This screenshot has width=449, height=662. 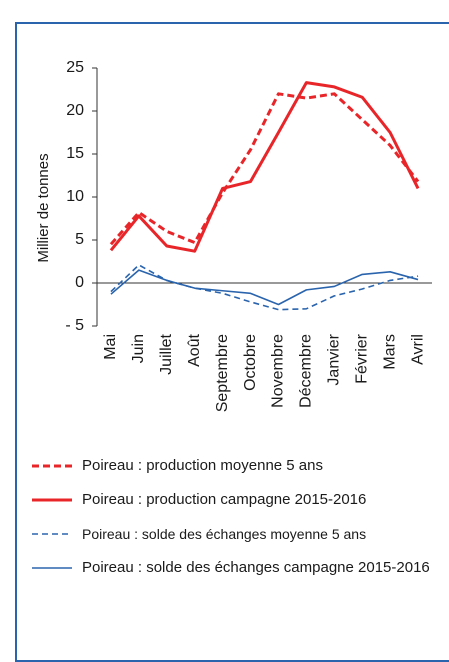 What do you see at coordinates (194, 349) in the screenshot?
I see `x-tick-label: Août` at bounding box center [194, 349].